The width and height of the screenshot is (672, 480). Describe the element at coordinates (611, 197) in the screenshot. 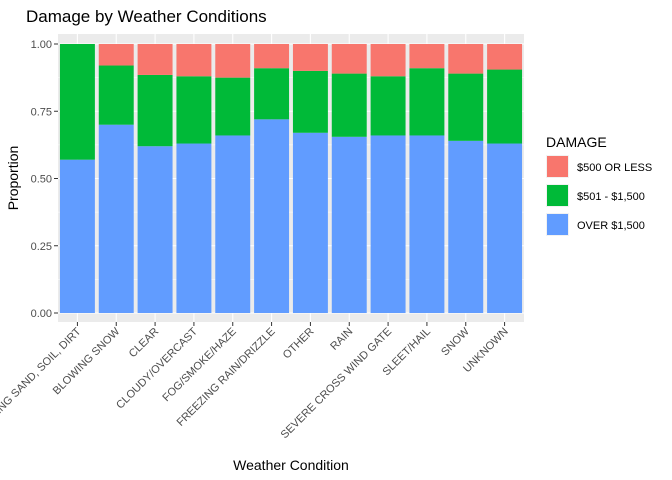

I see `legend-label: $501 - $1,500` at that location.